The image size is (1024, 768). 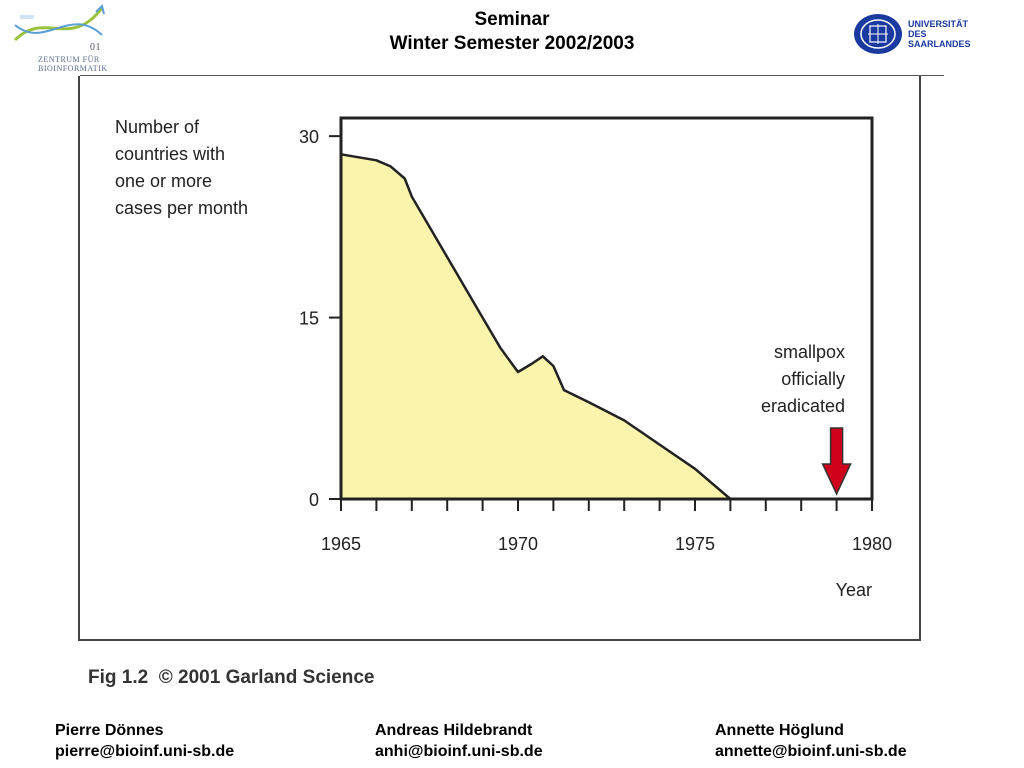 I want to click on eradication-arrow, so click(x=836, y=461).